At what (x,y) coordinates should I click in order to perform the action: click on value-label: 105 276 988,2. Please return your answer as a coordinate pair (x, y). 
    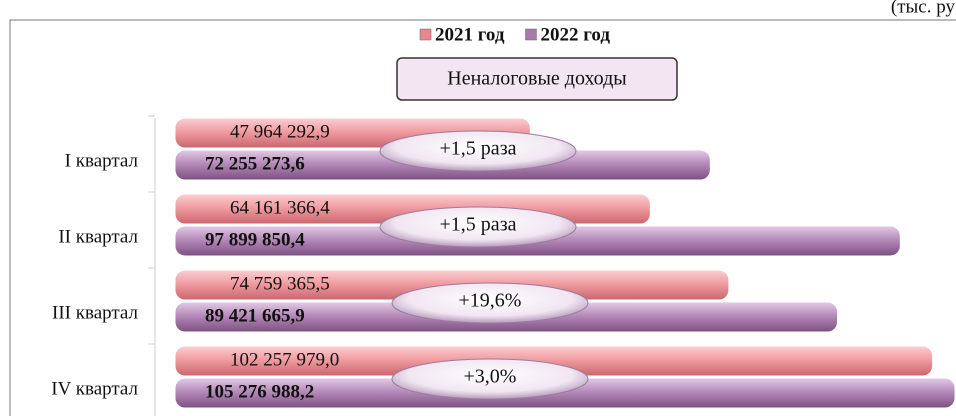
    Looking at the image, I should click on (259, 391).